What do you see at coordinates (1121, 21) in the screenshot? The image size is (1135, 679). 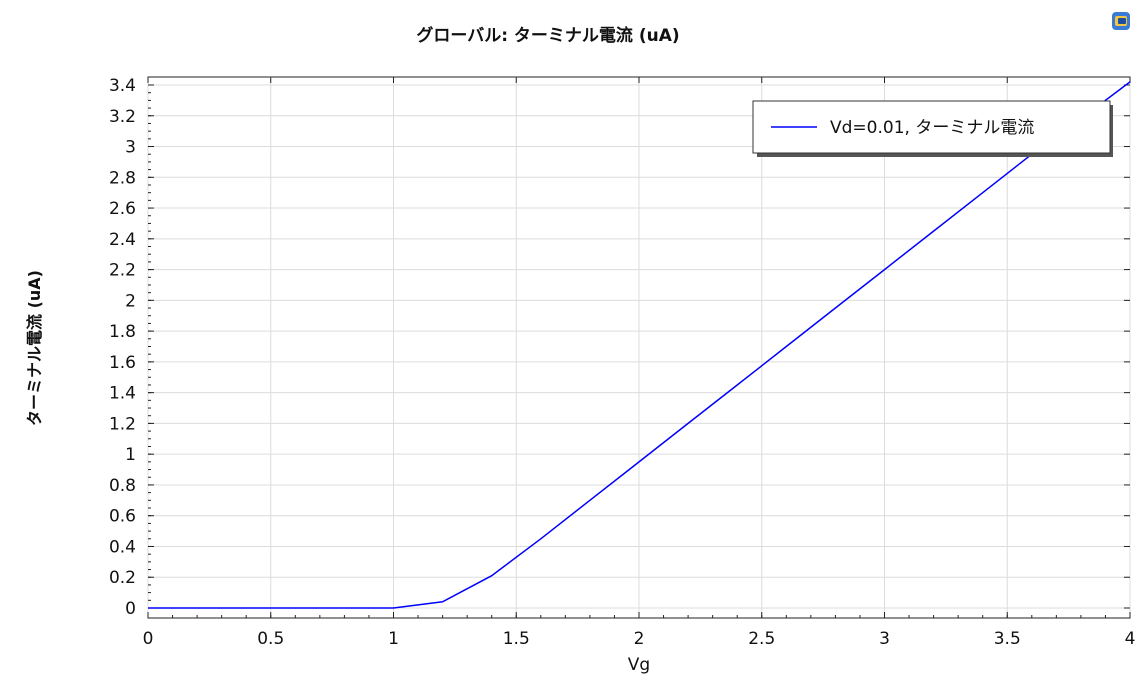 I see `plot-window-icon` at bounding box center [1121, 21].